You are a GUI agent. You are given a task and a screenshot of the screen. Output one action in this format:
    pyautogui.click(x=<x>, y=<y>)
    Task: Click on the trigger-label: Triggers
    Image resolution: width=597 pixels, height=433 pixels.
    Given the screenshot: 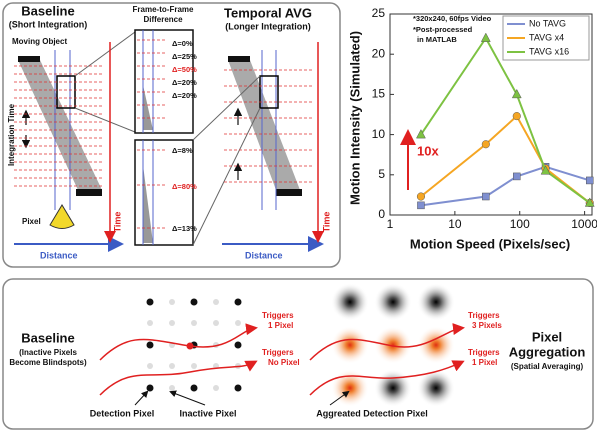 What is the action you would take?
    pyautogui.click(x=484, y=315)
    